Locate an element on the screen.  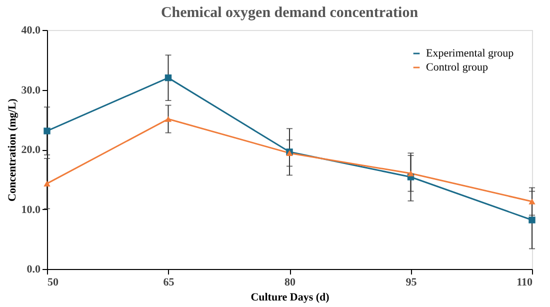
chart-title: Chemical oxygen demand concentration is located at coordinates (289, 13).